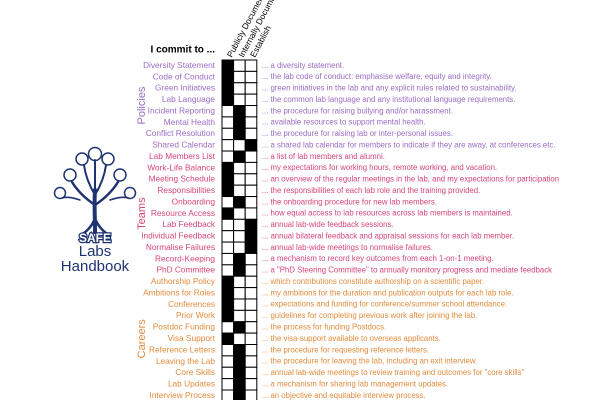 Image resolution: width=600 pixels, height=400 pixels. What do you see at coordinates (323, 156) in the screenshot?
I see `item-description: ... a list of lab members and alumni.` at bounding box center [323, 156].